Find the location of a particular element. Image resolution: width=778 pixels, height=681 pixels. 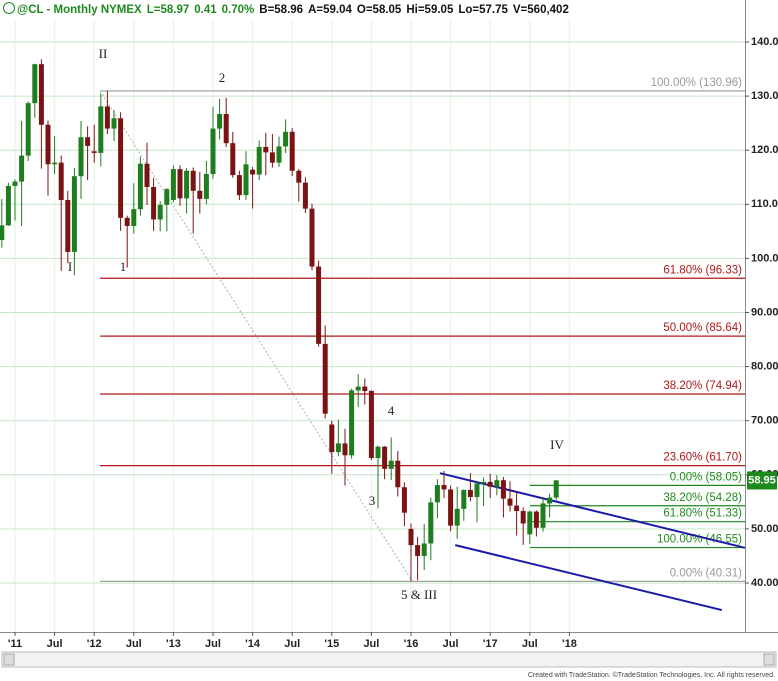

fib-label: 38.20% (74.94) is located at coordinates (702, 386).